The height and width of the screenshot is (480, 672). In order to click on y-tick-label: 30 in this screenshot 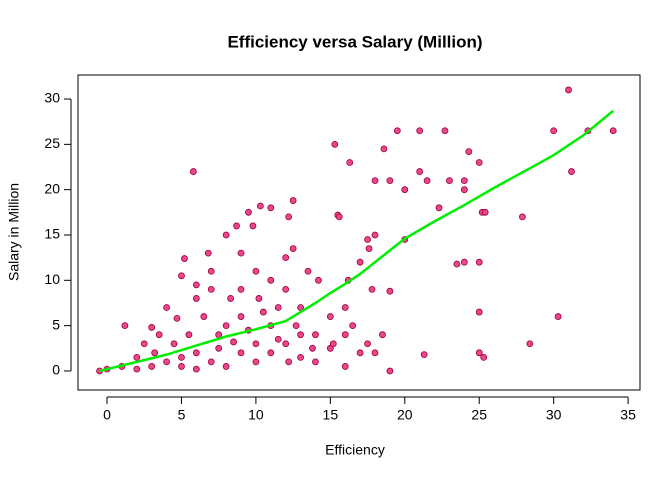, I will do `click(52, 98)`.